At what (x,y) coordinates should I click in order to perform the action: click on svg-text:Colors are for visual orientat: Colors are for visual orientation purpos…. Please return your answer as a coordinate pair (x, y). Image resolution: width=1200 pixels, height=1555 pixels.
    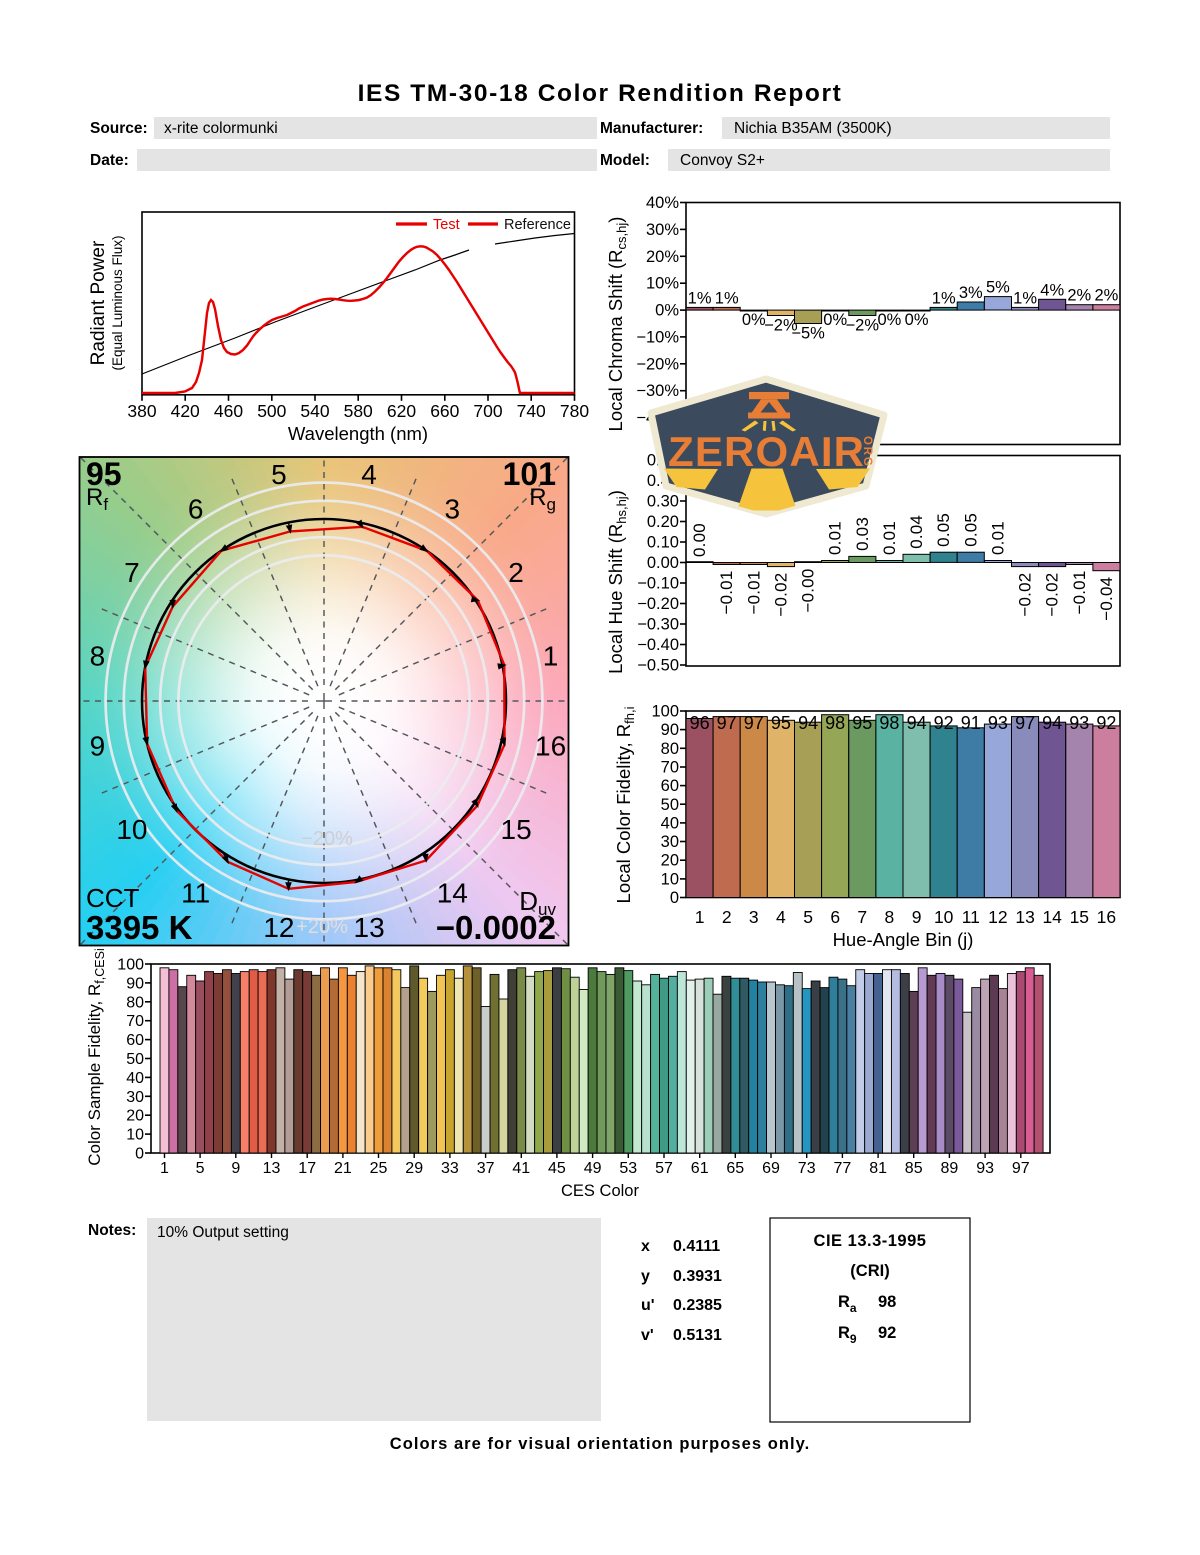
    Looking at the image, I should click on (600, 1444).